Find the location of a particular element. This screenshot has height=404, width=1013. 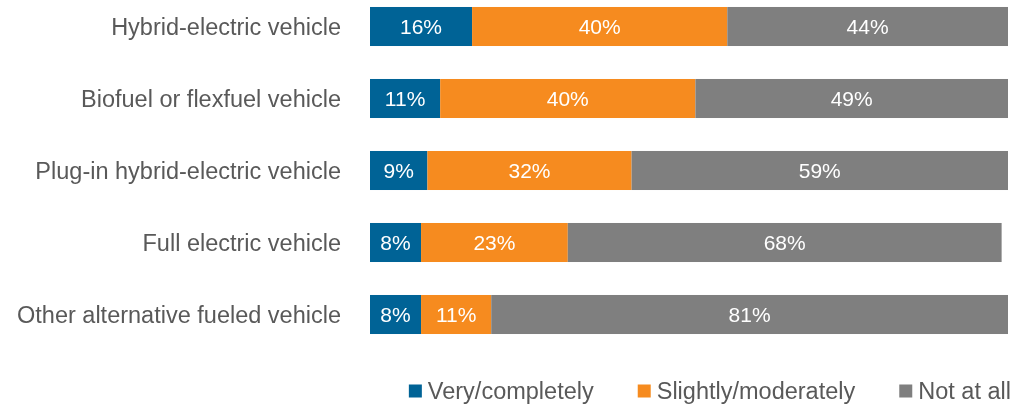

data-label: 32% is located at coordinates (529, 170).